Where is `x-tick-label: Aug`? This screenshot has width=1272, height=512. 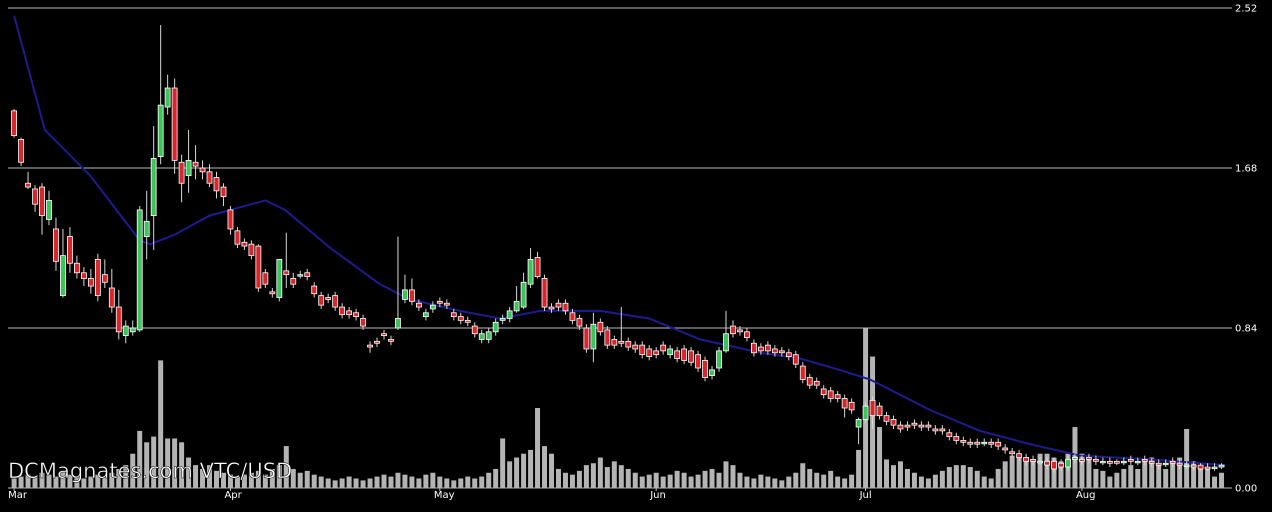
x-tick-label: Aug is located at coordinates (1086, 495).